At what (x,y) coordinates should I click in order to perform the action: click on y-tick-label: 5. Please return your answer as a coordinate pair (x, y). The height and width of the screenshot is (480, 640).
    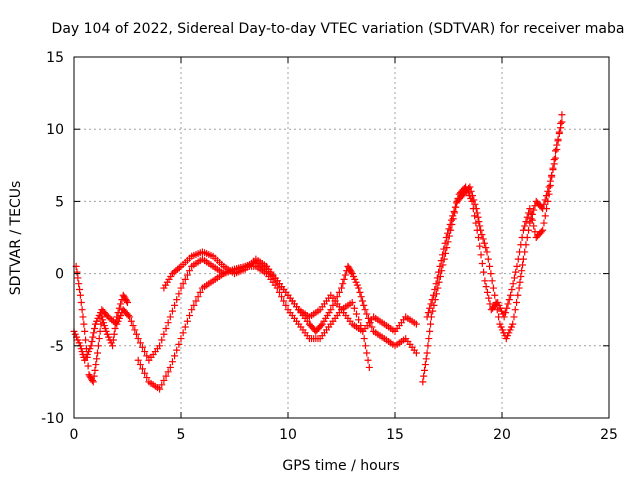
    Looking at the image, I should click on (59, 202).